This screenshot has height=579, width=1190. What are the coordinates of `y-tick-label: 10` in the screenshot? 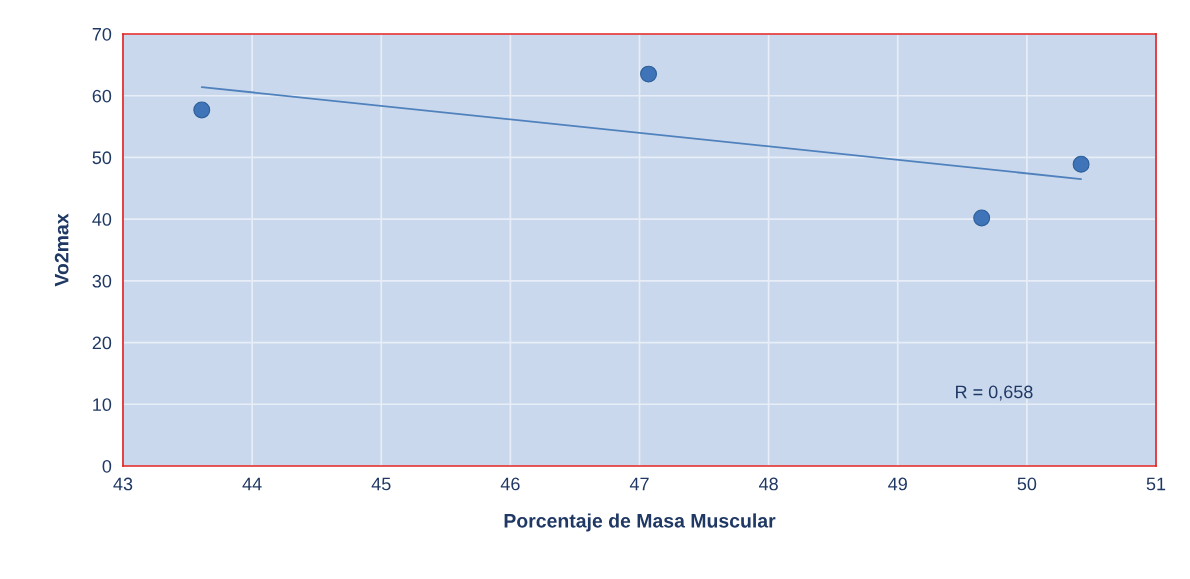 It's located at (102, 405).